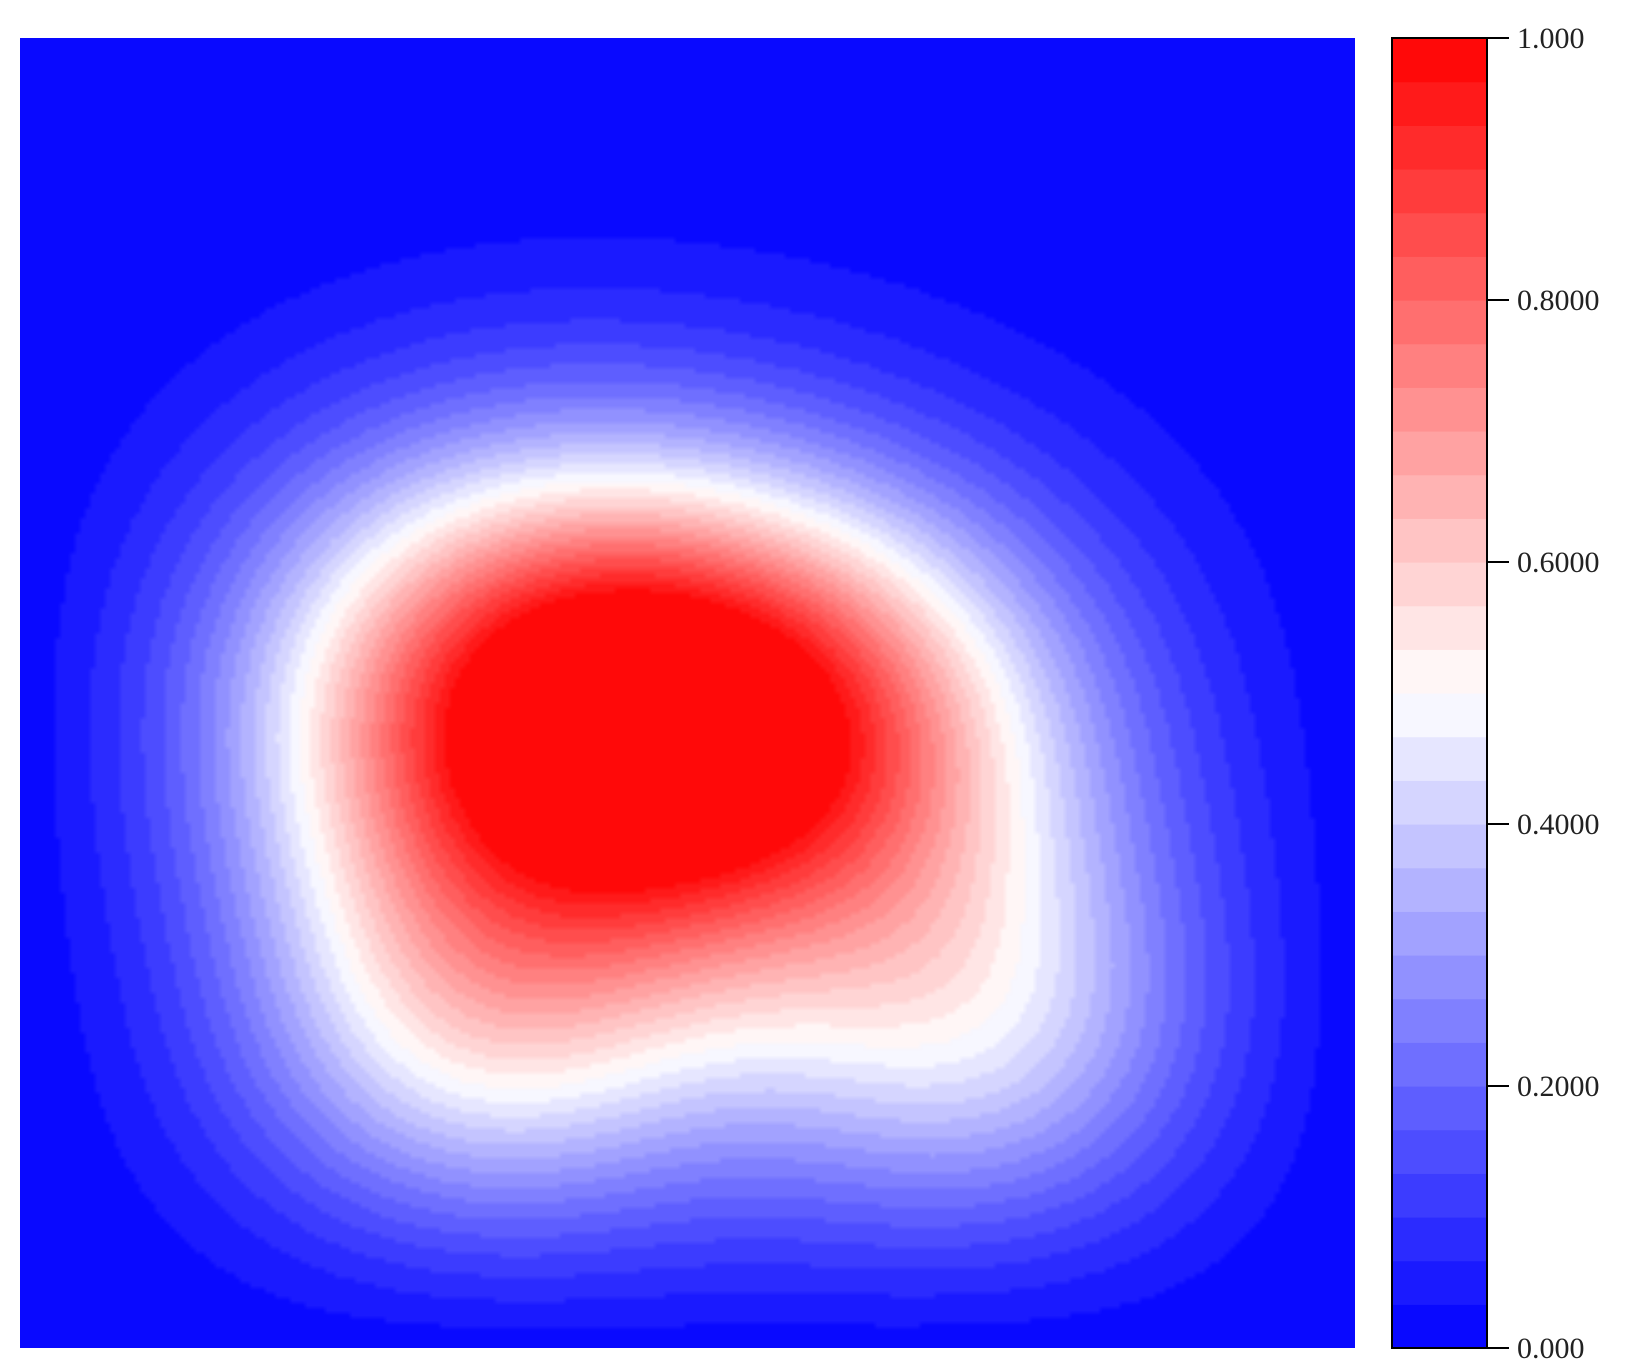 This screenshot has width=1640, height=1372. Describe the element at coordinates (1558, 300) in the screenshot. I see `colorbar-tick-label: 0.8000` at that location.